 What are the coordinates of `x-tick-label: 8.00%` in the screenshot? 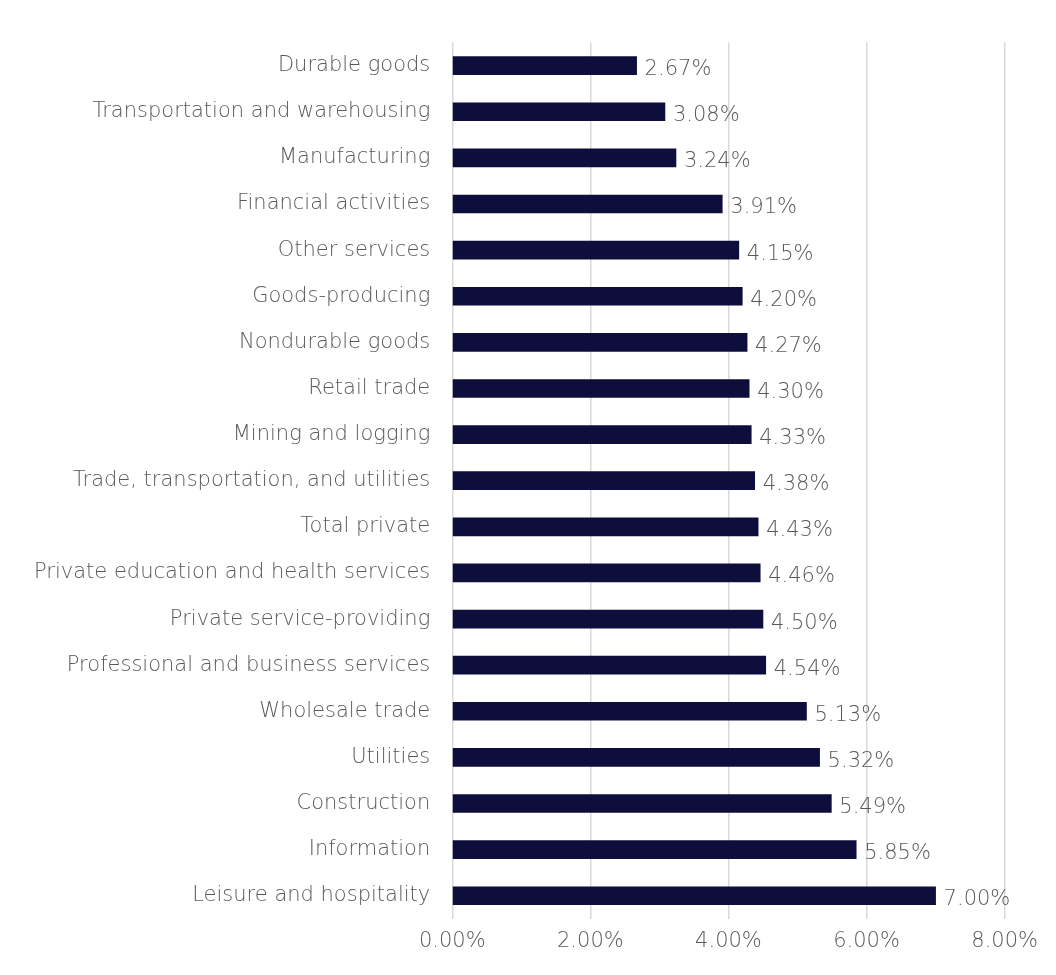 It's located at (1004, 939).